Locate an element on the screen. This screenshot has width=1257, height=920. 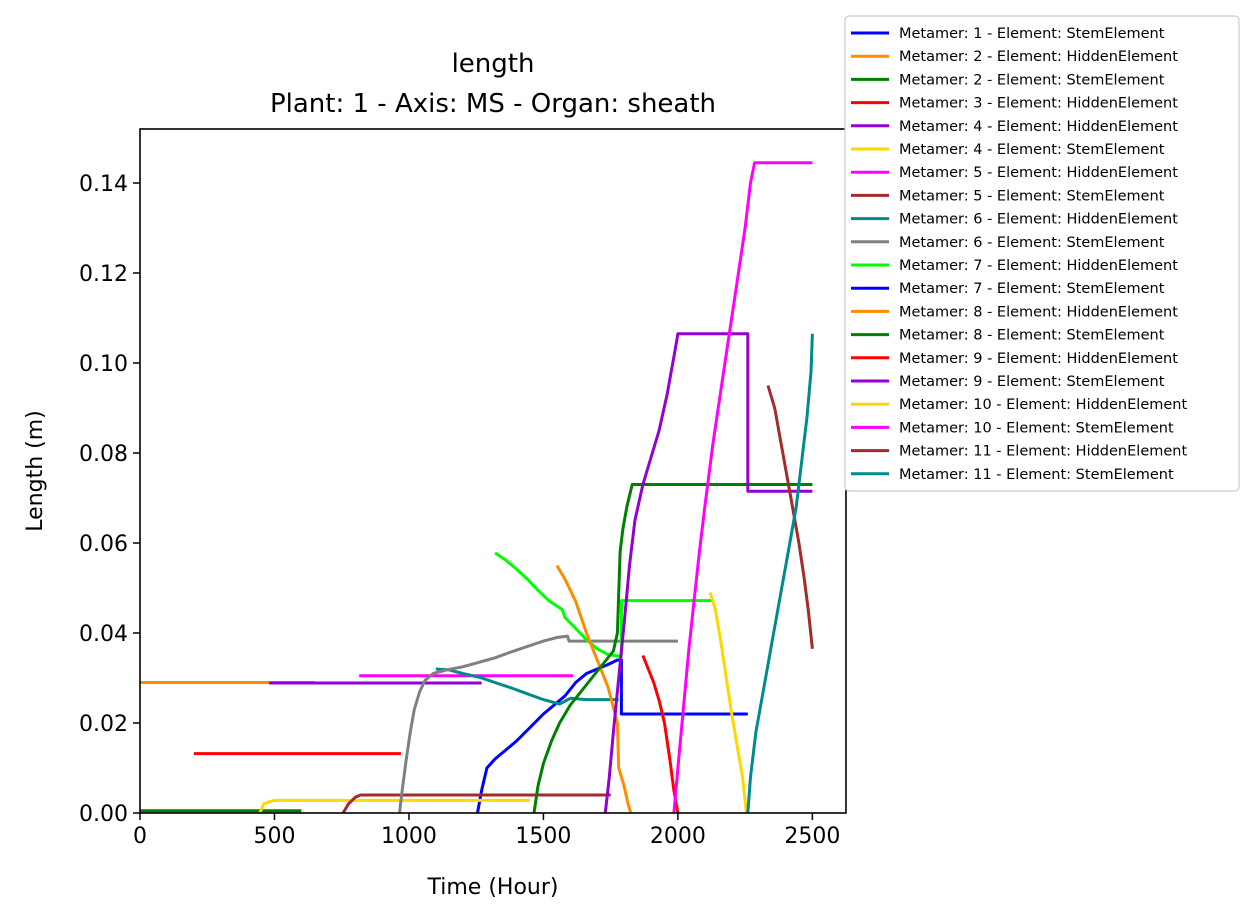
legend-label-19: Metamer: 11 - Element: HiddenElement is located at coordinates (1043, 452).